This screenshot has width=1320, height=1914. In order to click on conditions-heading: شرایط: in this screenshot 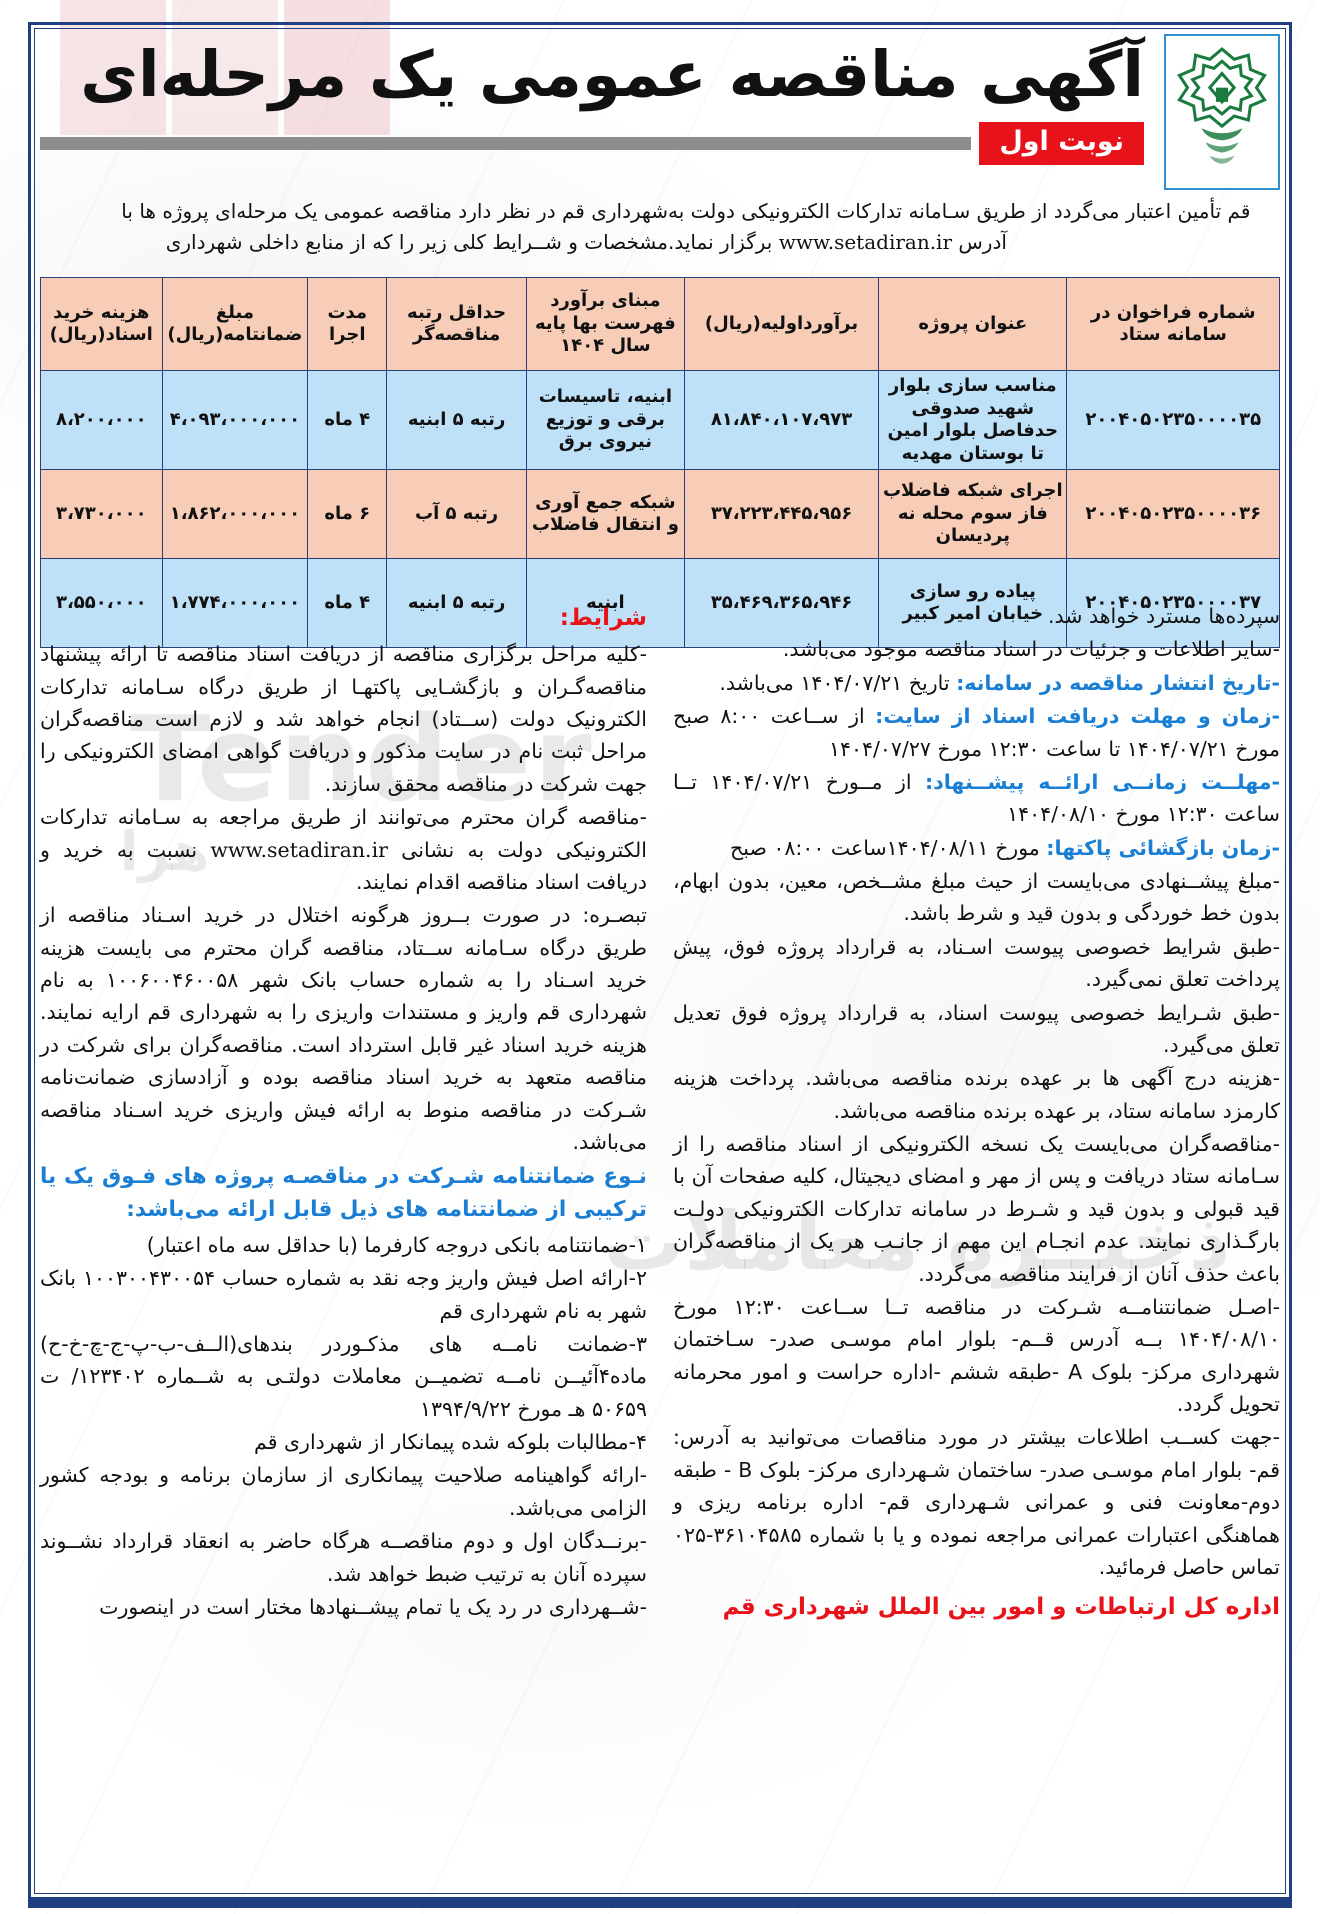, I will do `click(603, 618)`.